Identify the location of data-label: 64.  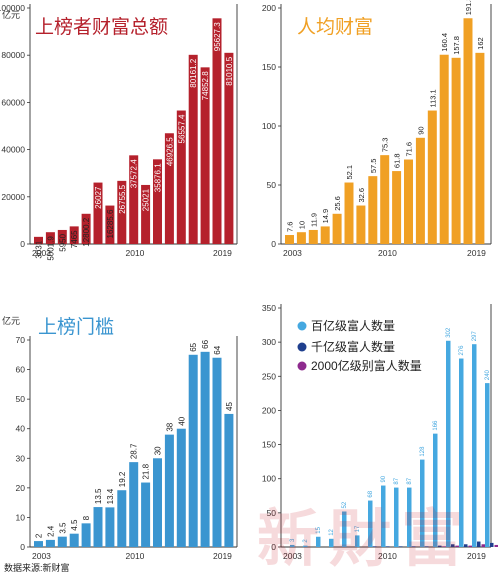
(217, 349).